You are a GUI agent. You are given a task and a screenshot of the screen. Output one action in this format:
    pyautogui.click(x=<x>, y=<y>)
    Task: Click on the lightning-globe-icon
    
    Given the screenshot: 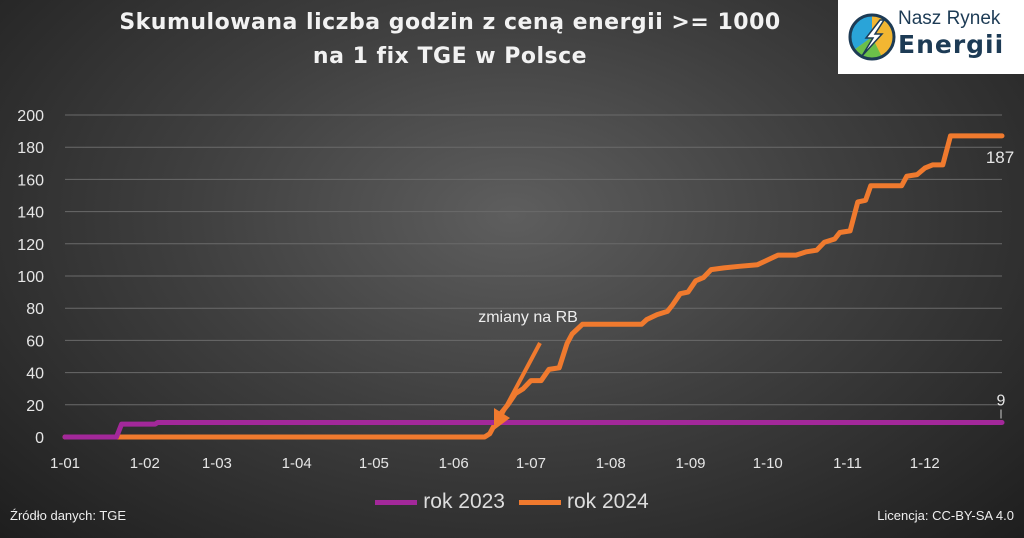 What is the action you would take?
    pyautogui.click(x=872, y=37)
    